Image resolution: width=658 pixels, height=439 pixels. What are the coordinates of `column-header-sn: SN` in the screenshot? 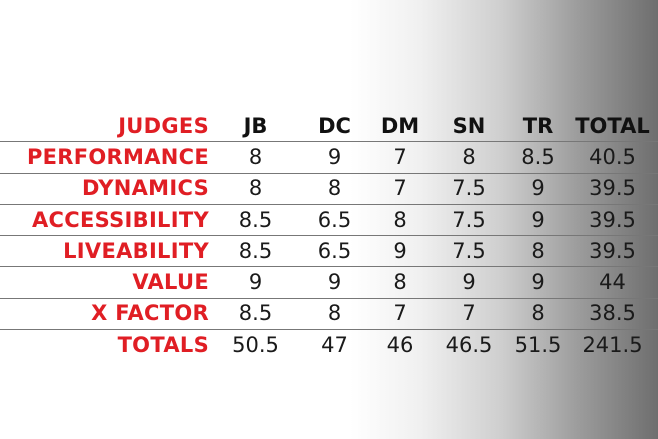 It's located at (469, 127).